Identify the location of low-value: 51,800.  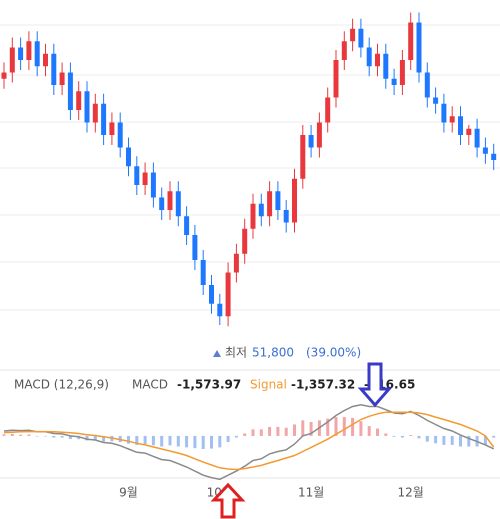
(273, 353).